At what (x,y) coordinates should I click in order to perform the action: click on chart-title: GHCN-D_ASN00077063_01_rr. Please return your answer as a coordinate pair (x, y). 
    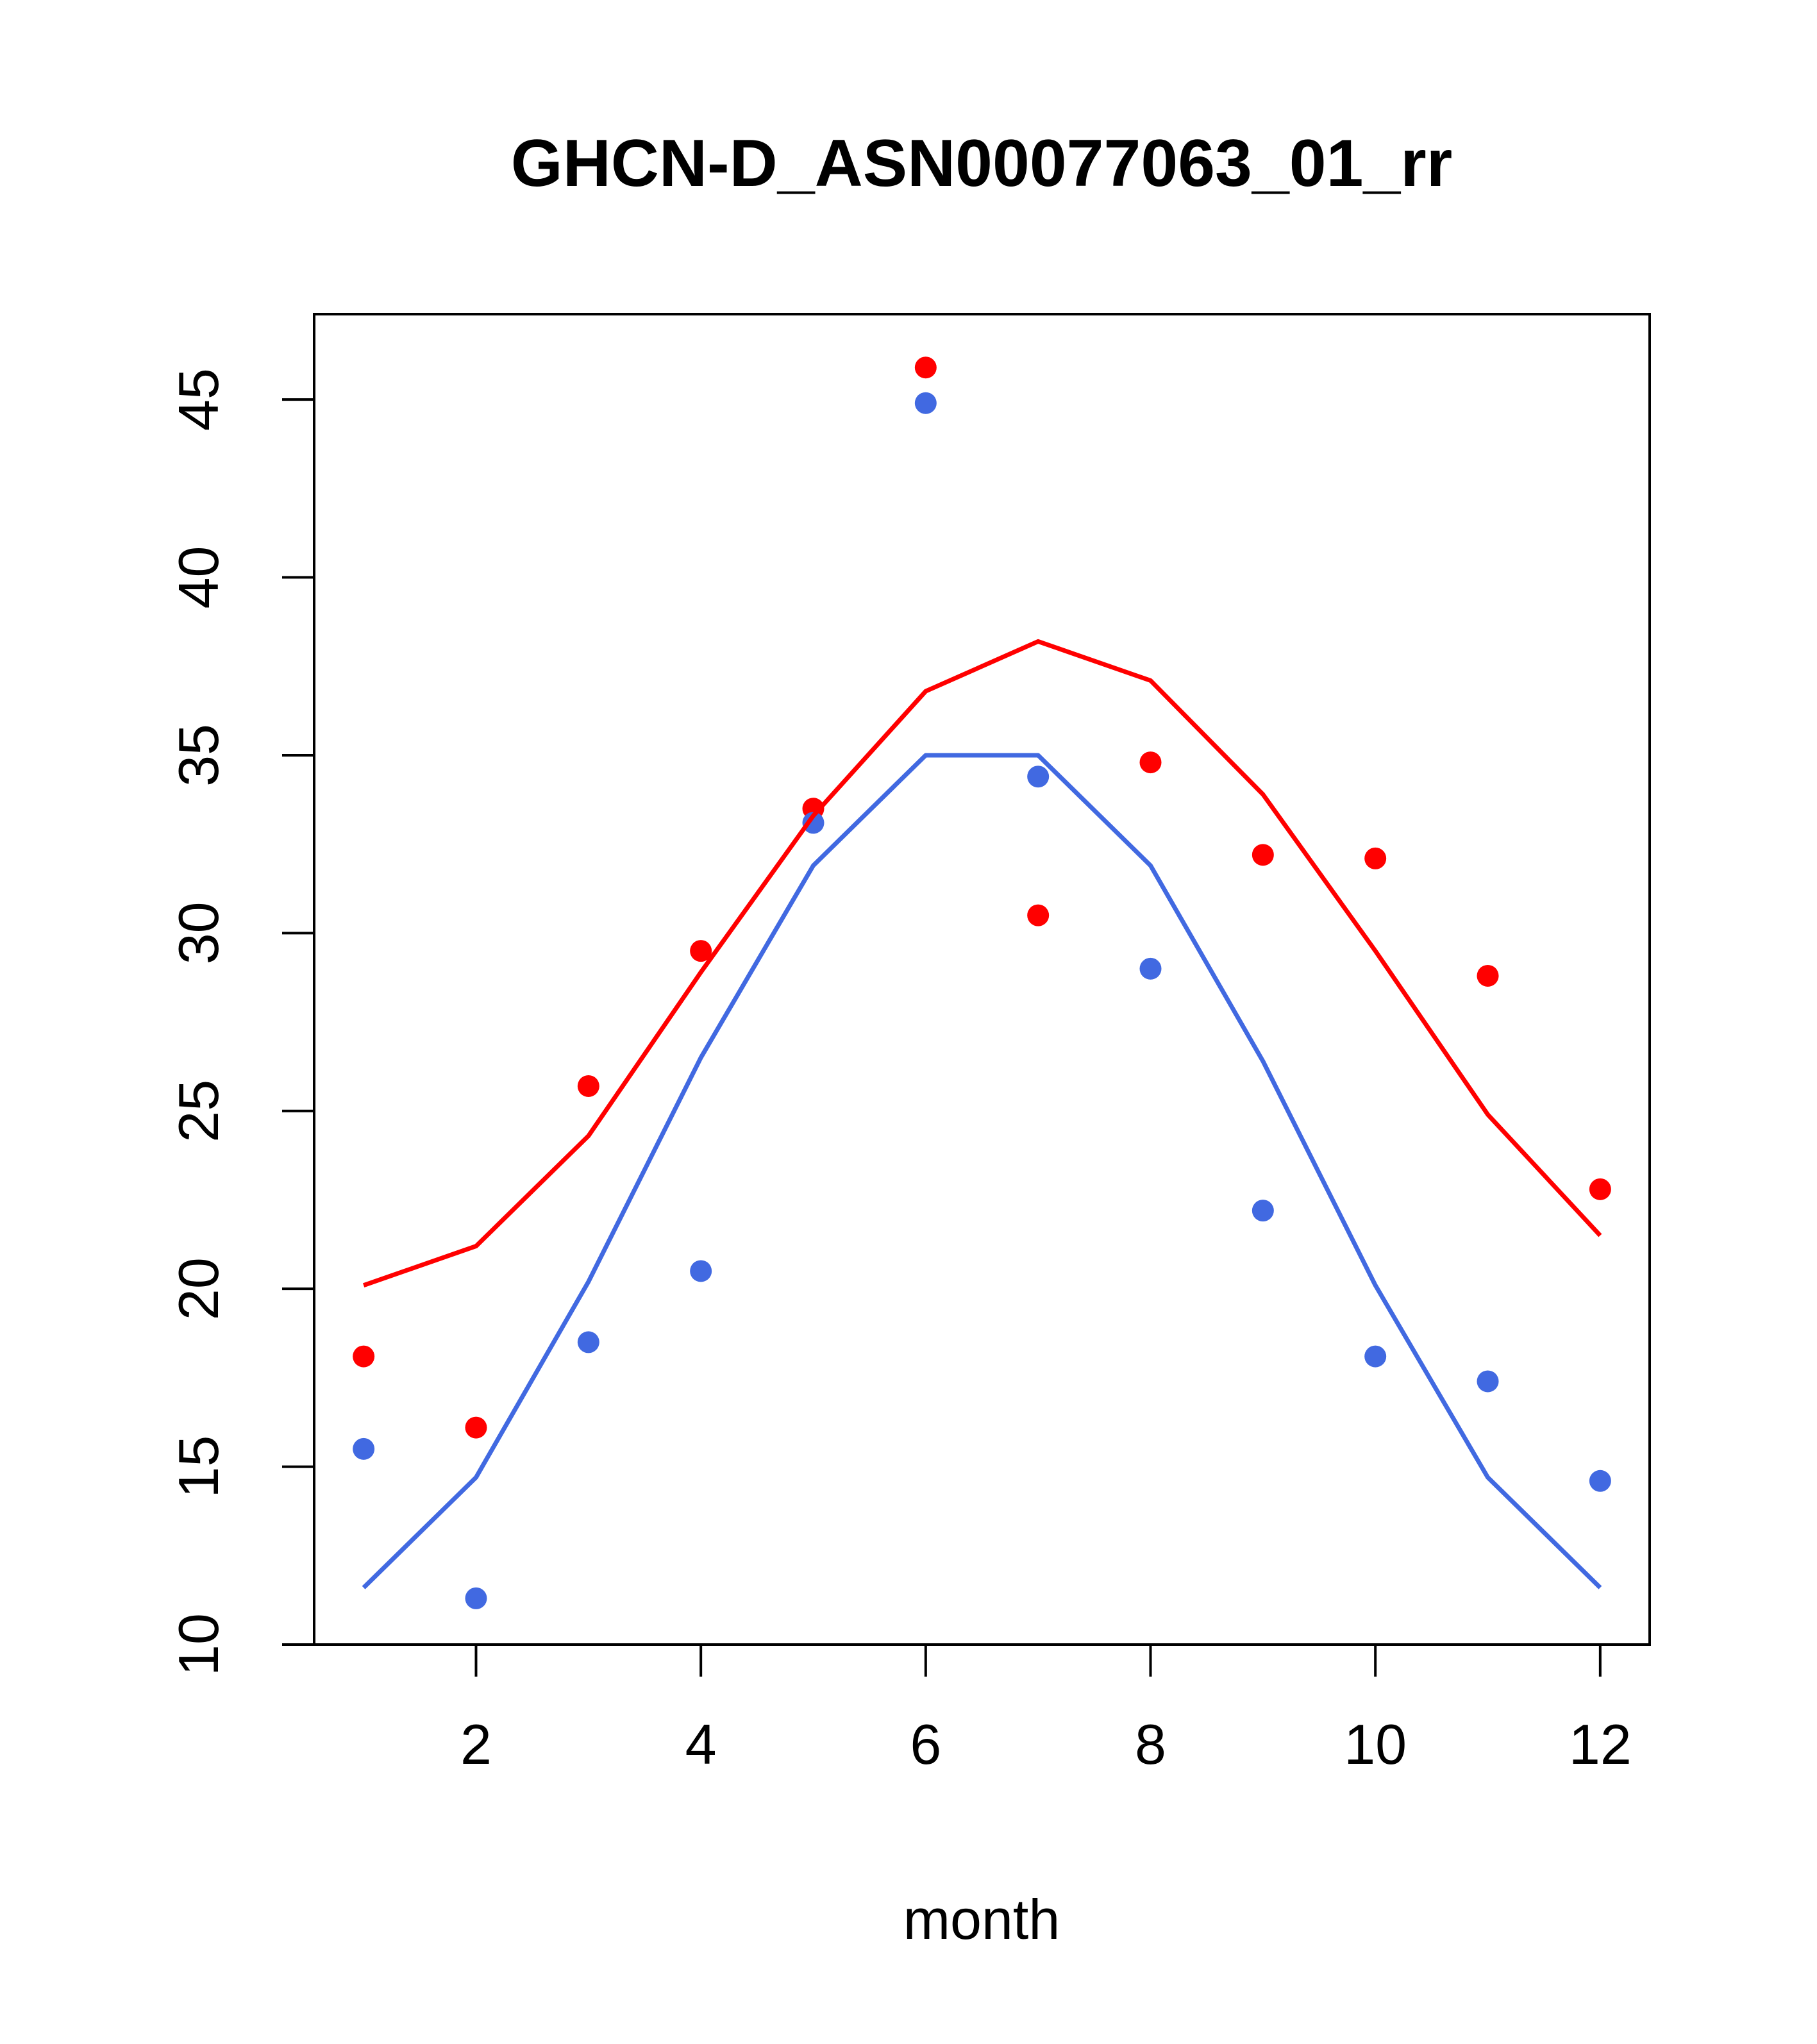
    Looking at the image, I should click on (981, 163).